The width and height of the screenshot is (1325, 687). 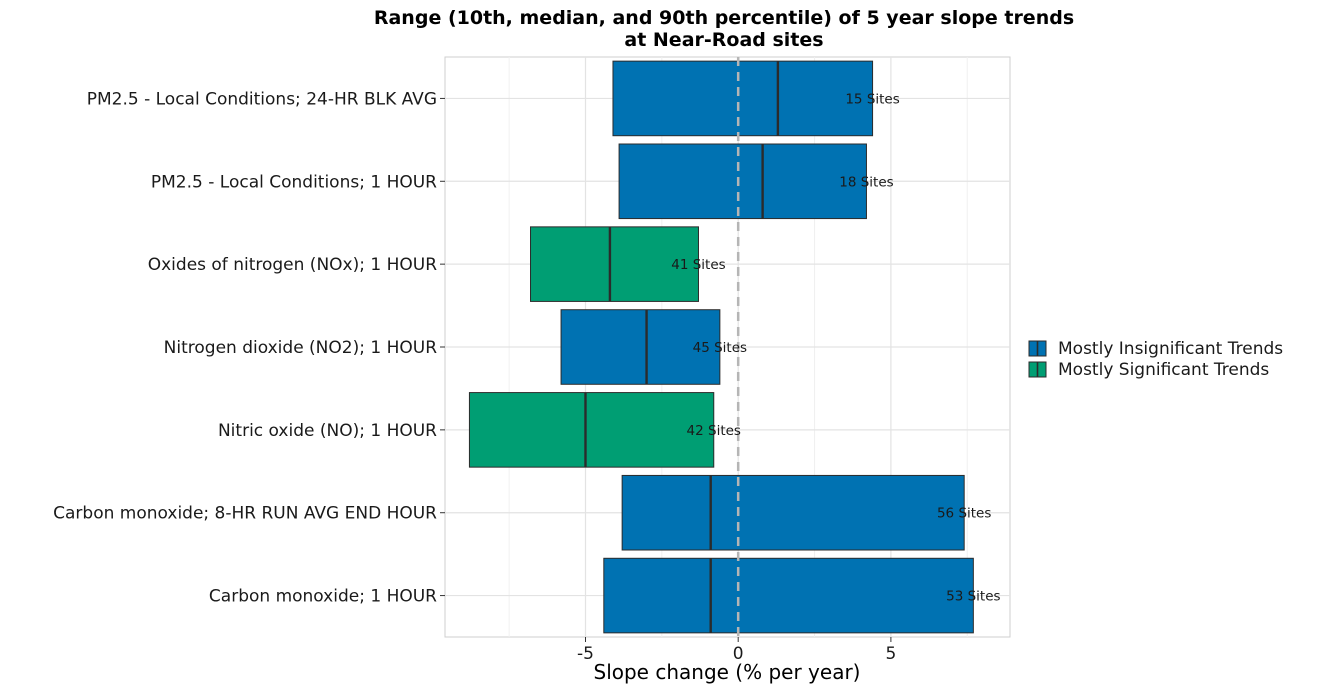 I want to click on site-count-label: 45 Sites, so click(x=720, y=348).